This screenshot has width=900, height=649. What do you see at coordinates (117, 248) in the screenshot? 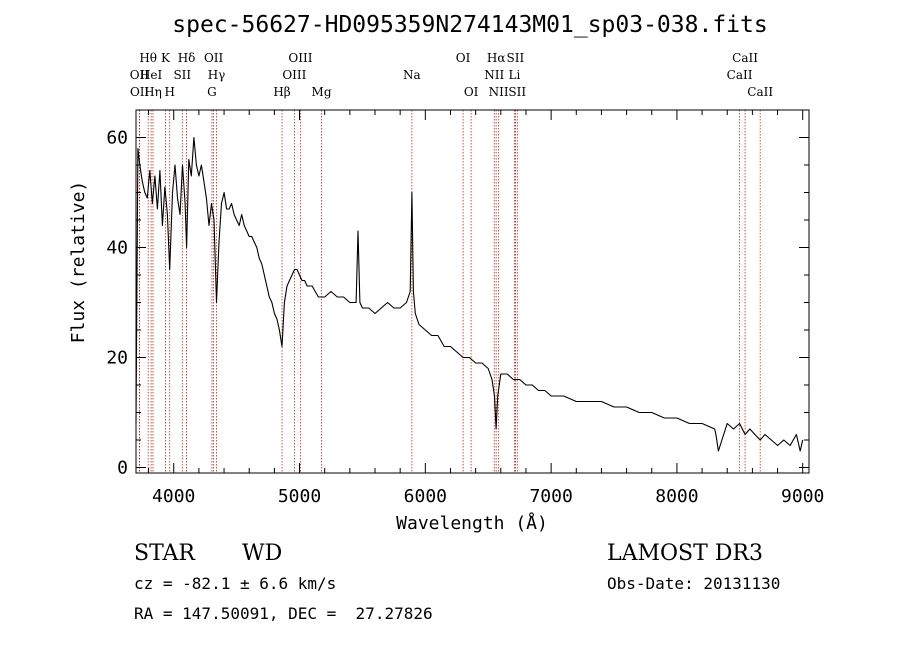
I see `y-tick-label: 40` at bounding box center [117, 248].